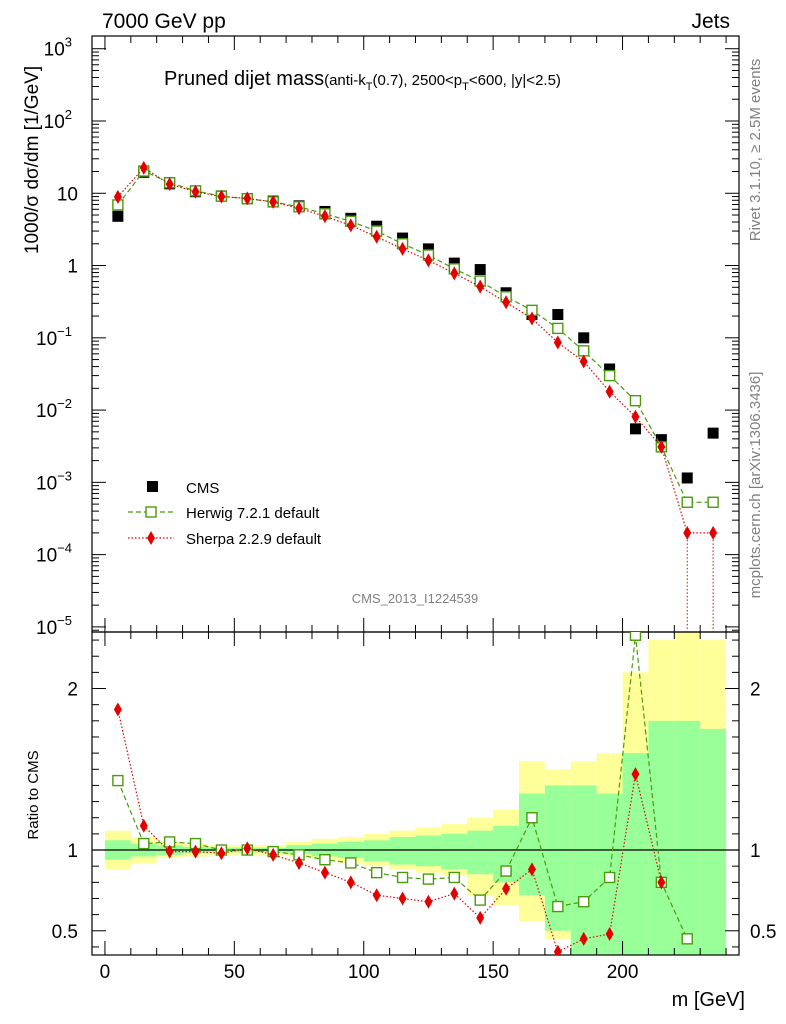 This screenshot has width=786, height=1024. I want to click on main-y-tick-label: 10⁻³, so click(54, 481).